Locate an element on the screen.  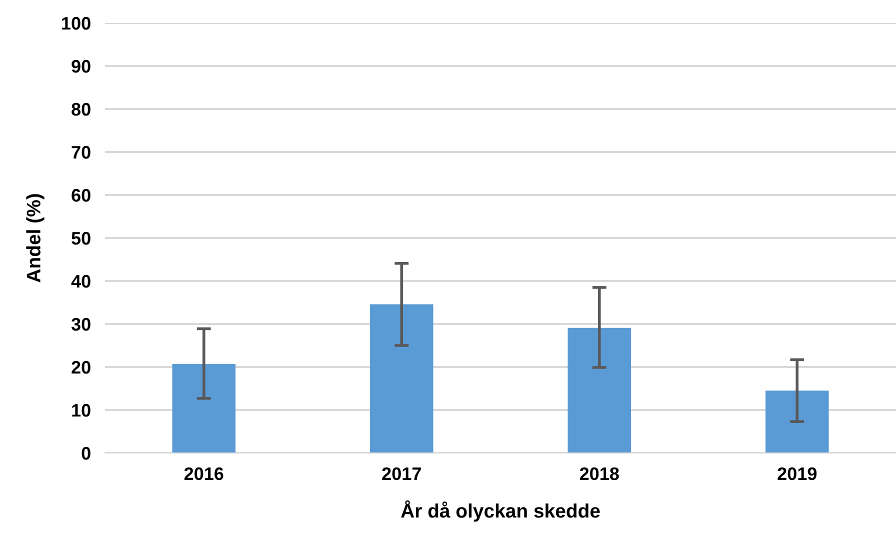
y-tick-label: 40 is located at coordinates (80, 281).